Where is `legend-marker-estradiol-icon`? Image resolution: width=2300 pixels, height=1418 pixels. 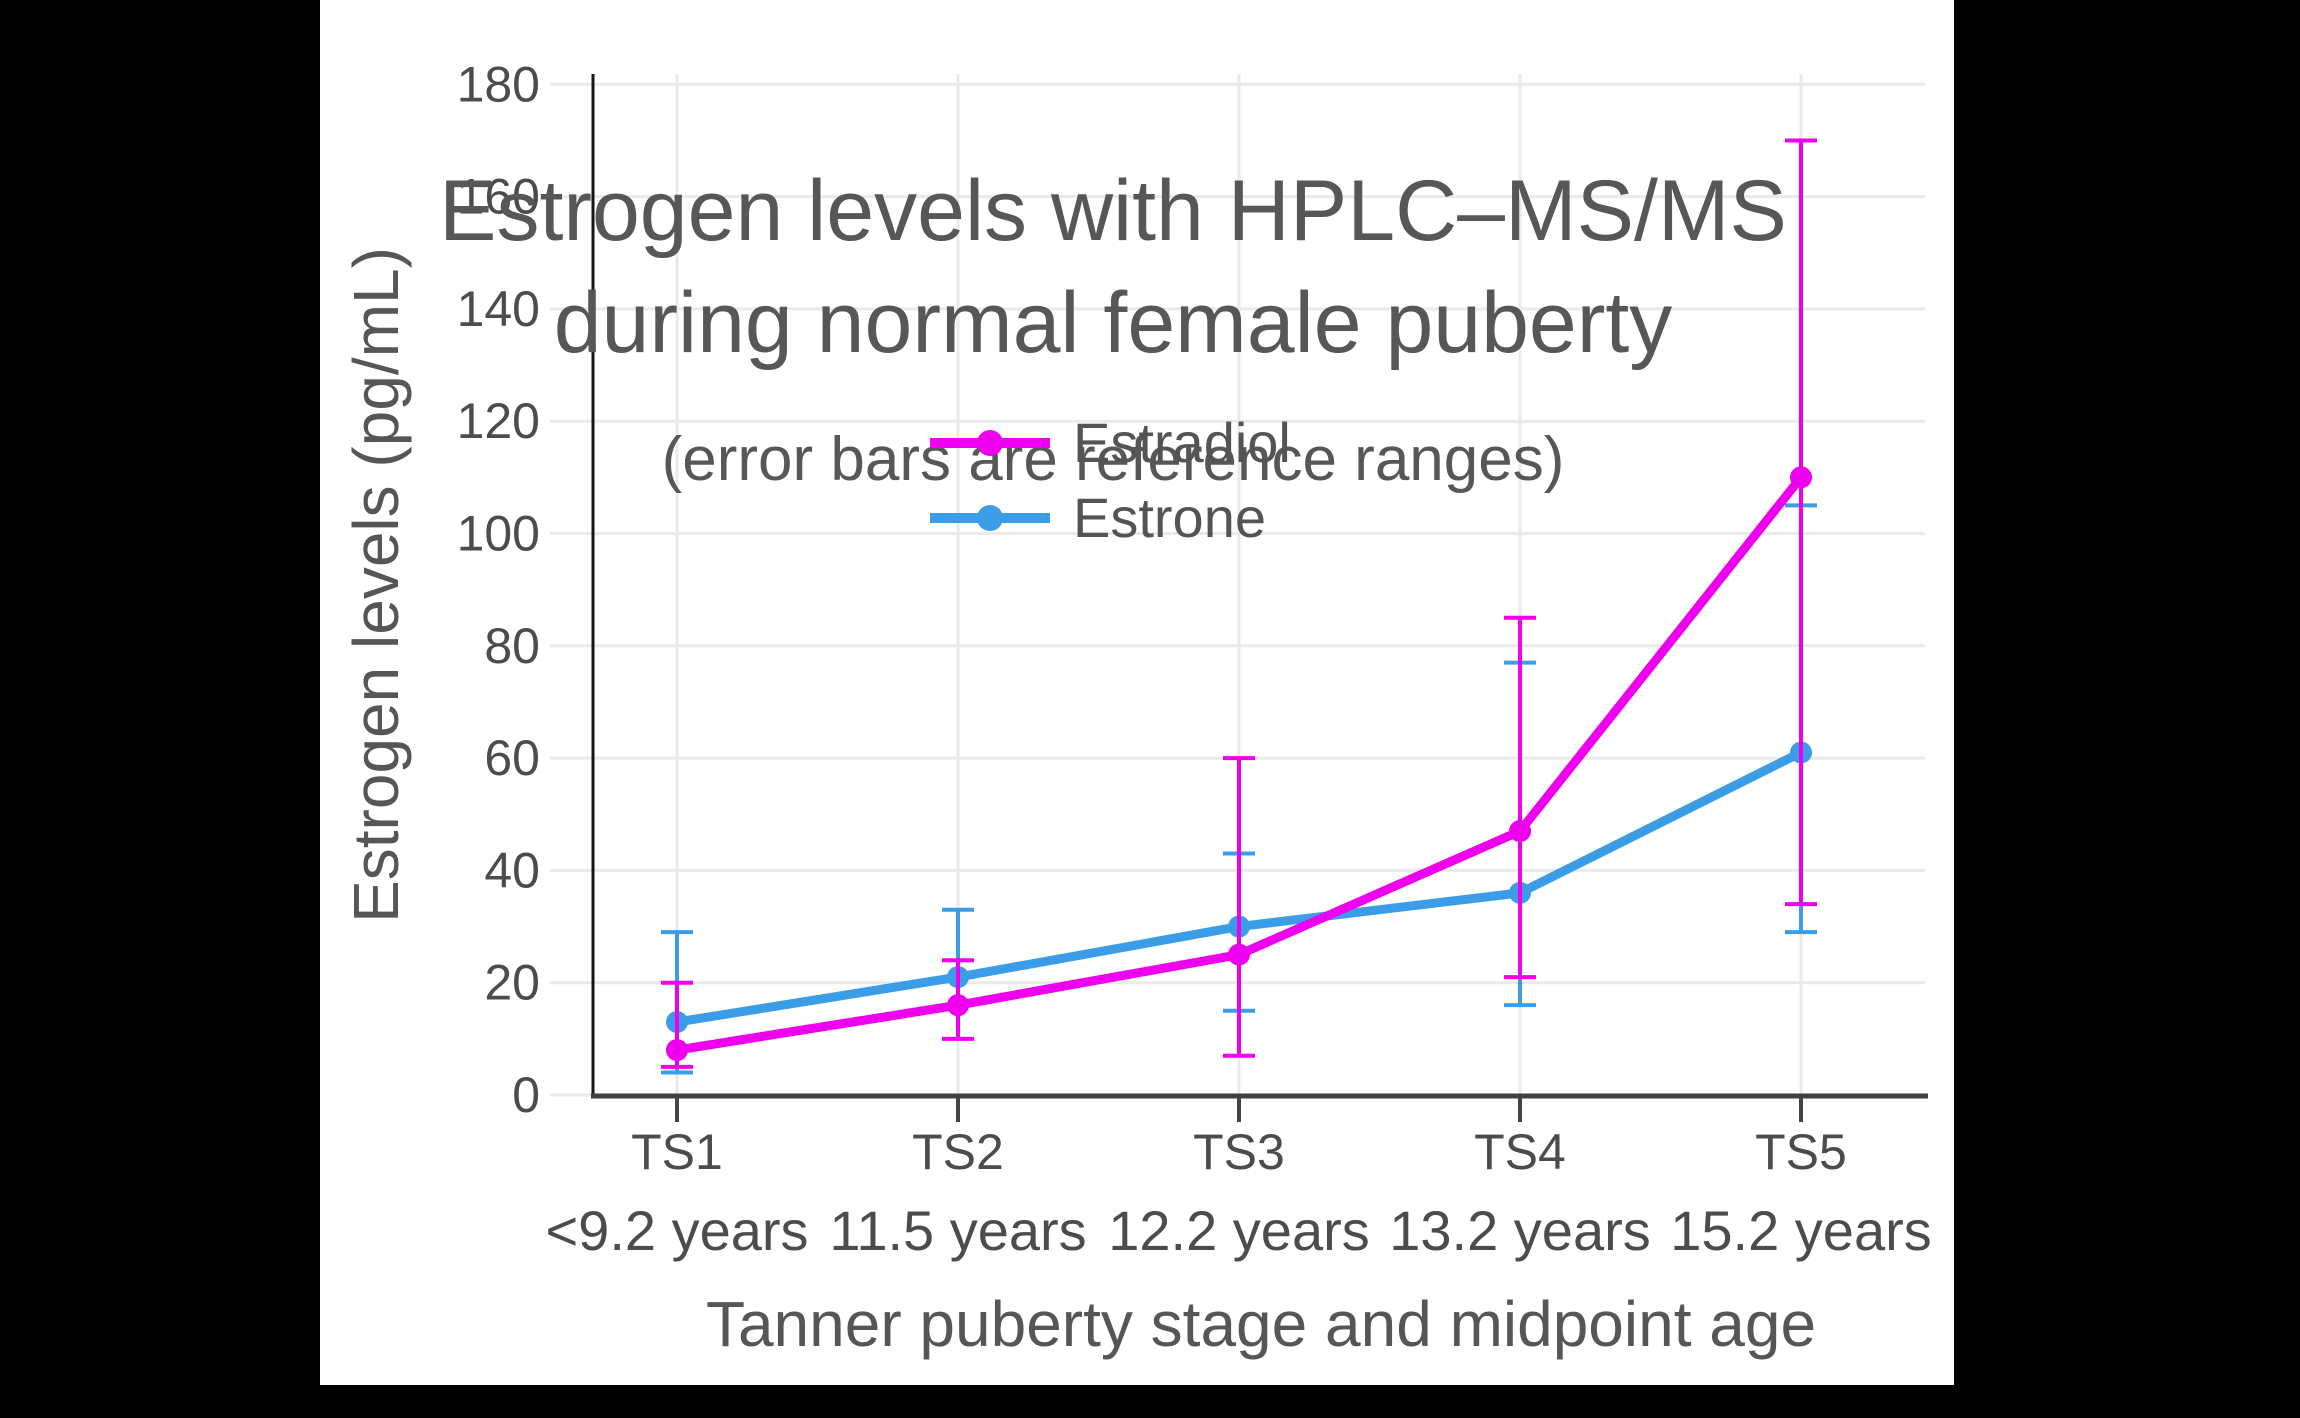
legend-marker-estradiol-icon is located at coordinates (990, 443).